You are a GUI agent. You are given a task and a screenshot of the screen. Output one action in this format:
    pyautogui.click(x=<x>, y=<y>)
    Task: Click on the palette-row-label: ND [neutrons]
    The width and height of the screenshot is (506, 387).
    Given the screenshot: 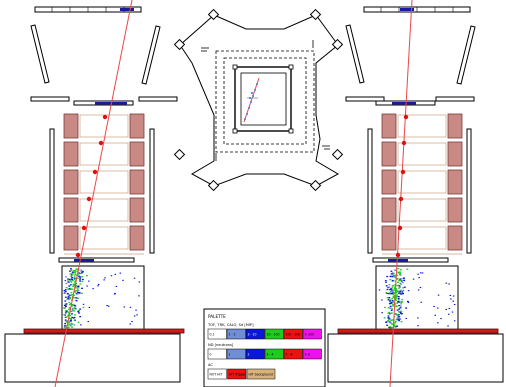 What is the action you would take?
    pyautogui.click(x=221, y=345)
    